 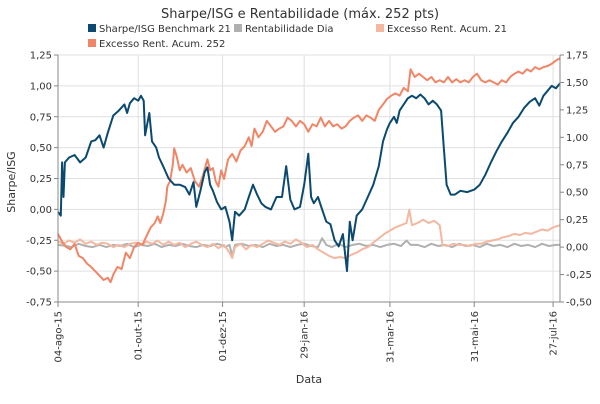 I want to click on y-right-tick-label: 0,00, so click(x=577, y=248).